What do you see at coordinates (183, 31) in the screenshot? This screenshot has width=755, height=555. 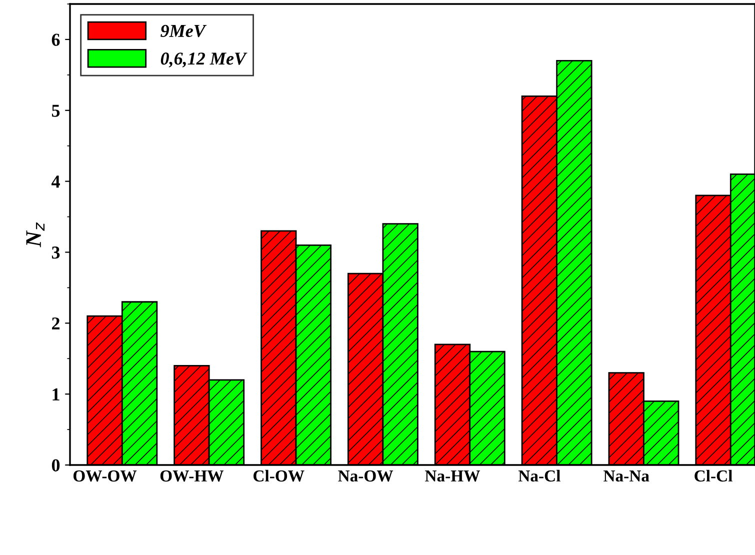 I see `legend-label: 9MeV` at bounding box center [183, 31].